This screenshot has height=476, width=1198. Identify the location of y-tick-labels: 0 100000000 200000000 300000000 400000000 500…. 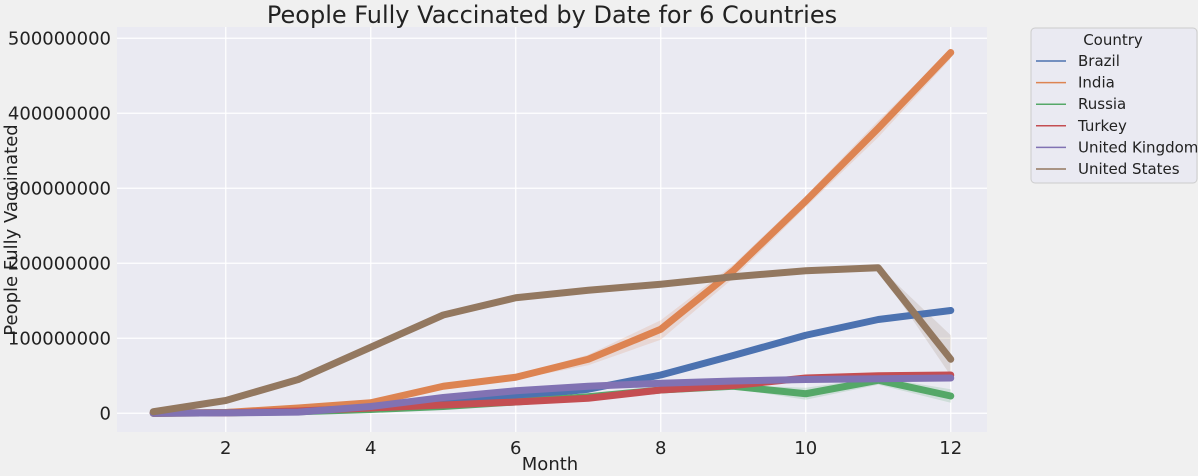
(59, 226).